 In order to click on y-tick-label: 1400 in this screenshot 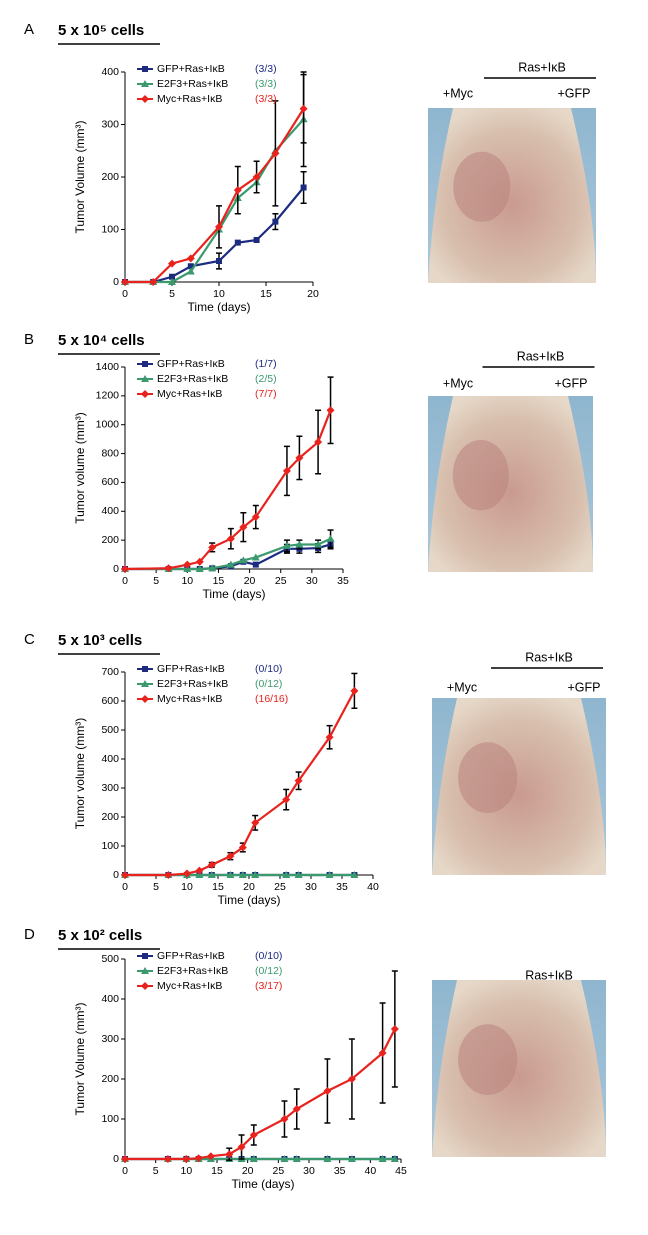, I will do `click(108, 367)`.